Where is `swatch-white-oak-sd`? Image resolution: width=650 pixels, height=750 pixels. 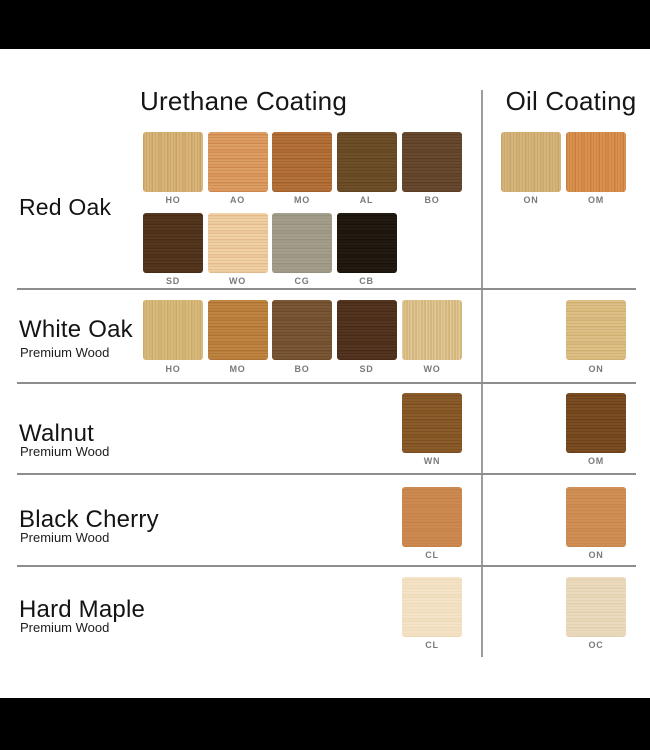 swatch-white-oak-sd is located at coordinates (366, 330).